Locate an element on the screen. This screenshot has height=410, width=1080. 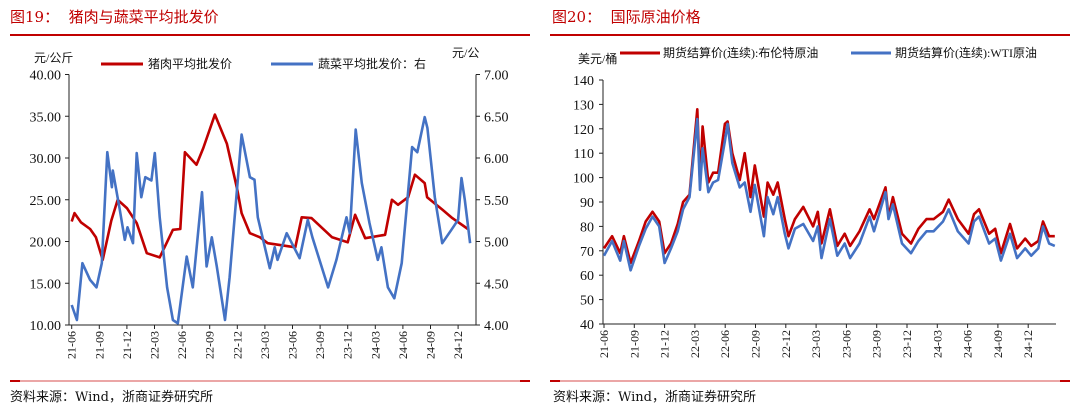
y-axis-unit-right: 元/公 is located at coordinates (465, 53).